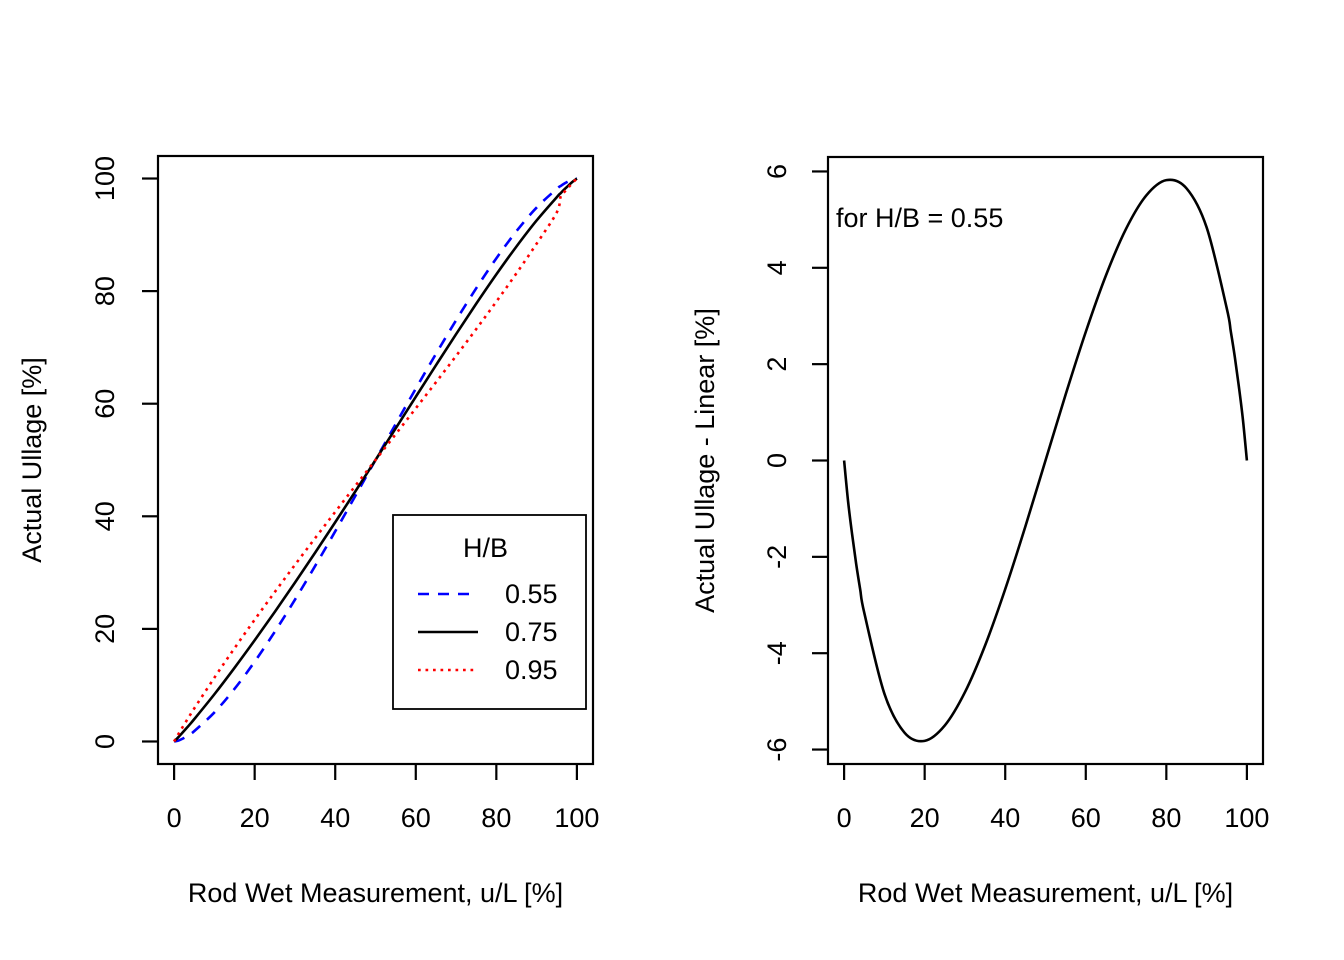  Describe the element at coordinates (705, 460) in the screenshot. I see `y-axis-title: Actual Ullage - Linear [%]` at that location.